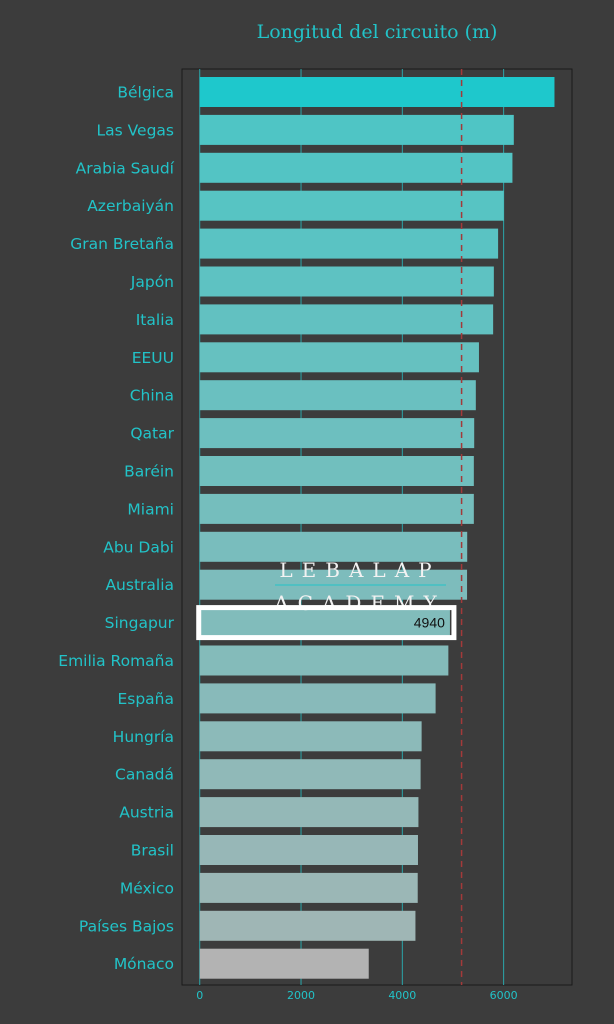  What do you see at coordinates (429, 623) in the screenshot?
I see `highlight-value-label: 4940` at bounding box center [429, 623].